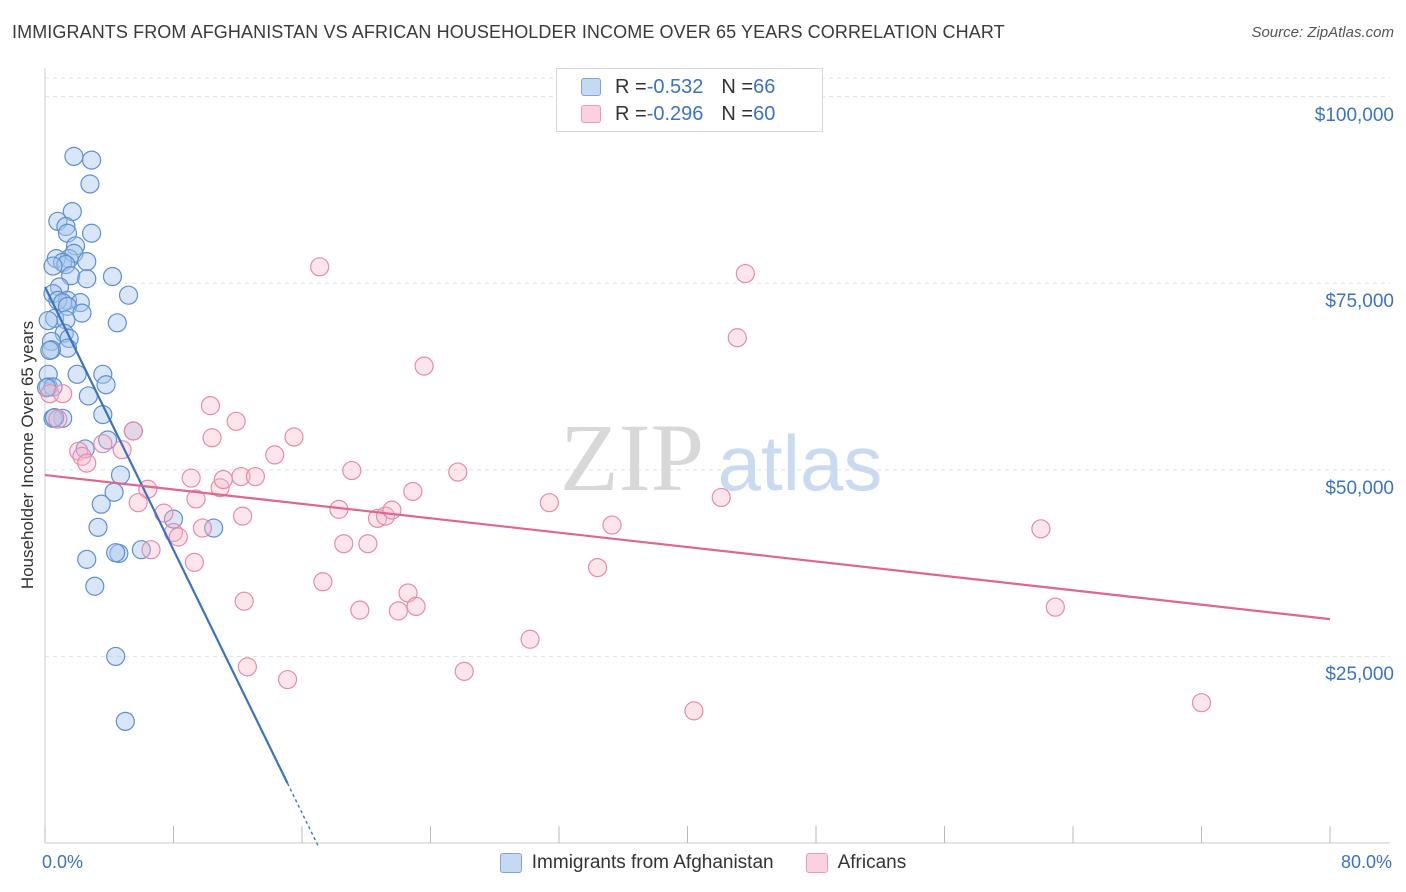 The image size is (1406, 892). I want to click on y-tick-label: $100,000, so click(1354, 115).